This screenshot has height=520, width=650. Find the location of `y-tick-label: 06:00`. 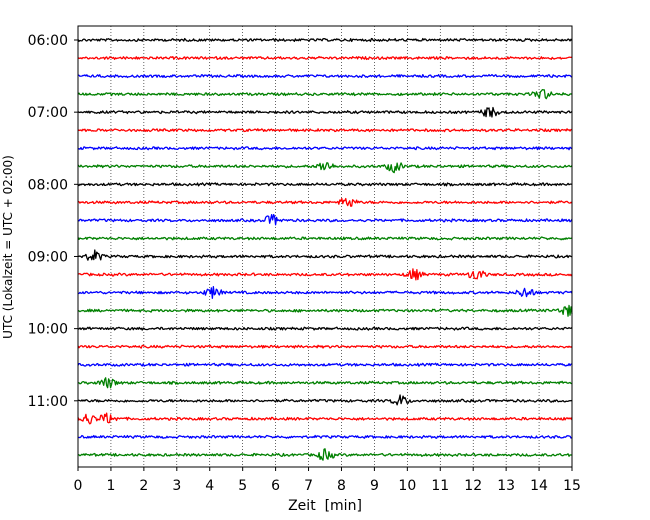

y-tick-label: 06:00 is located at coordinates (48, 41).